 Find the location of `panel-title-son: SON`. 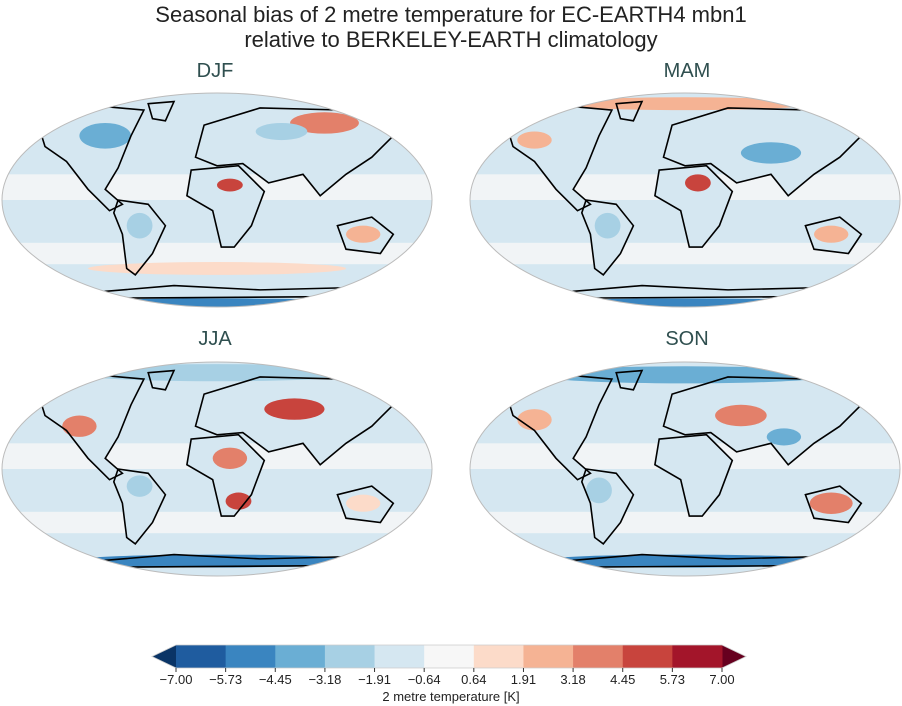

panel-title-son: SON is located at coordinates (687, 339).